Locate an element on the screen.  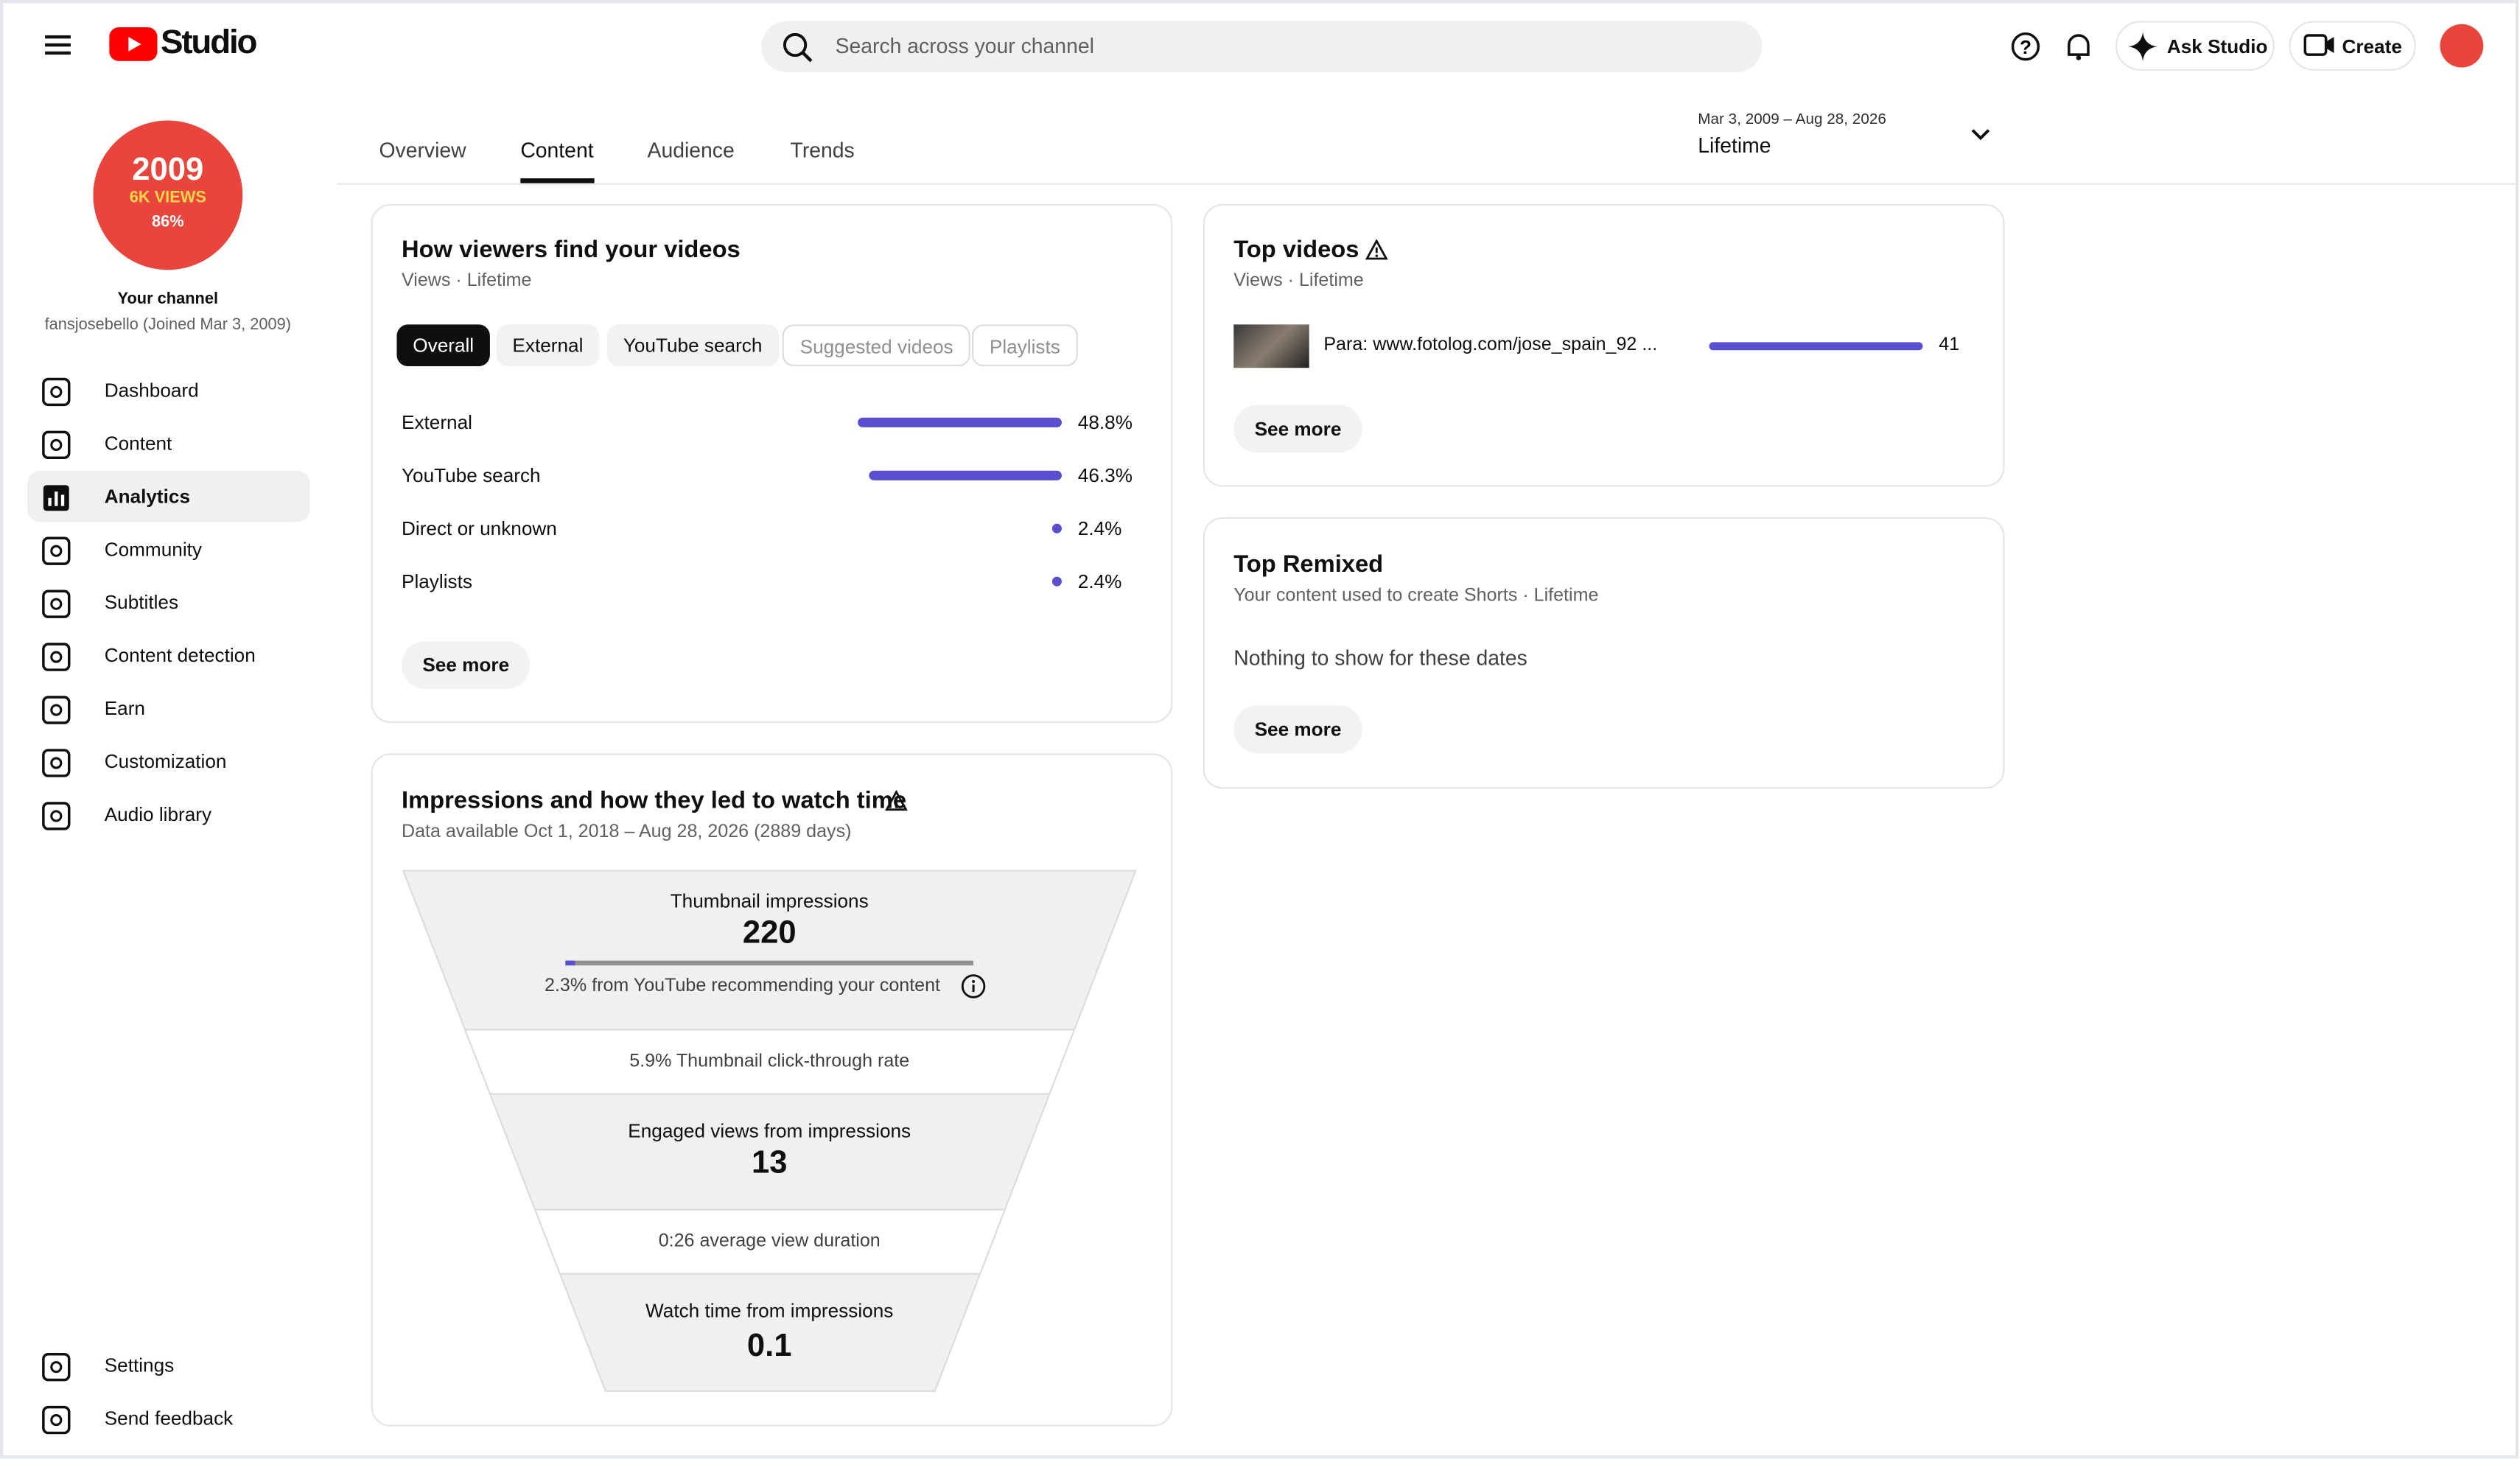
nav-item: Send feedback is located at coordinates (169, 1418).